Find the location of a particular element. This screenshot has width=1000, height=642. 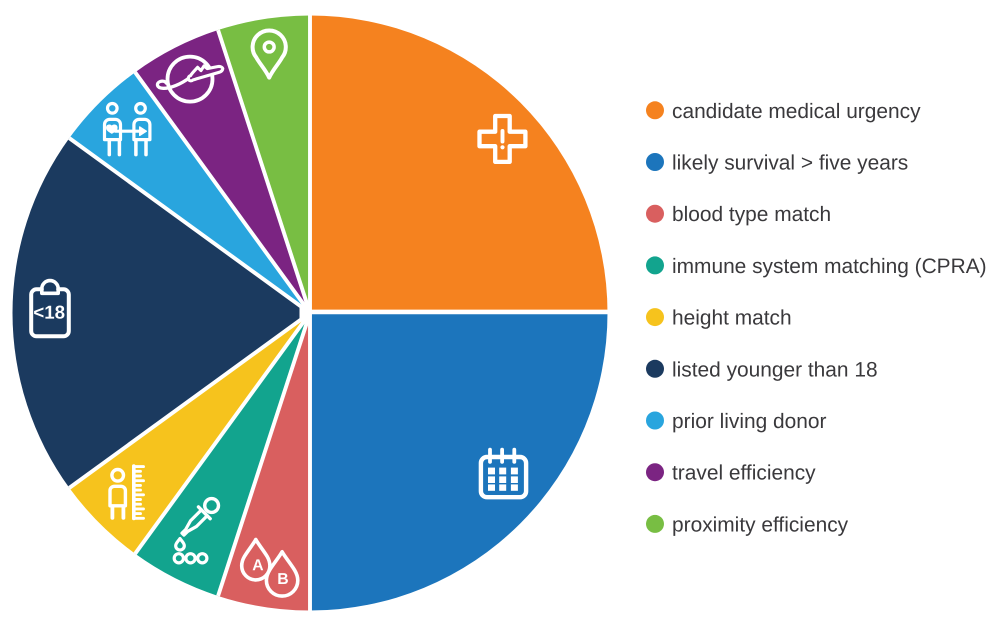

svg-text: candidate medical urgency is located at coordinates (796, 111).